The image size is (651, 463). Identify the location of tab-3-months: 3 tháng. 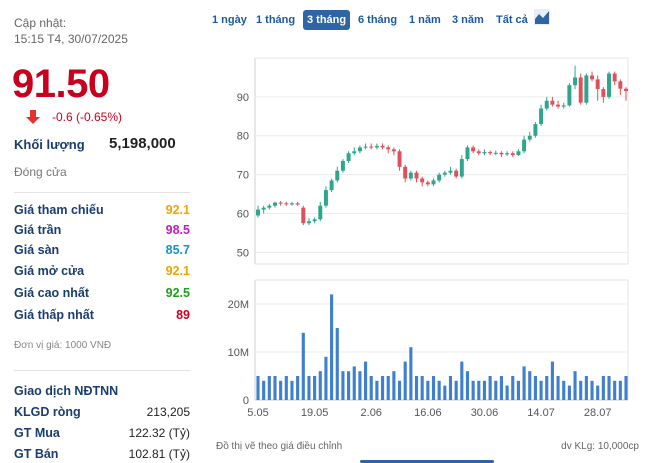
(327, 20).